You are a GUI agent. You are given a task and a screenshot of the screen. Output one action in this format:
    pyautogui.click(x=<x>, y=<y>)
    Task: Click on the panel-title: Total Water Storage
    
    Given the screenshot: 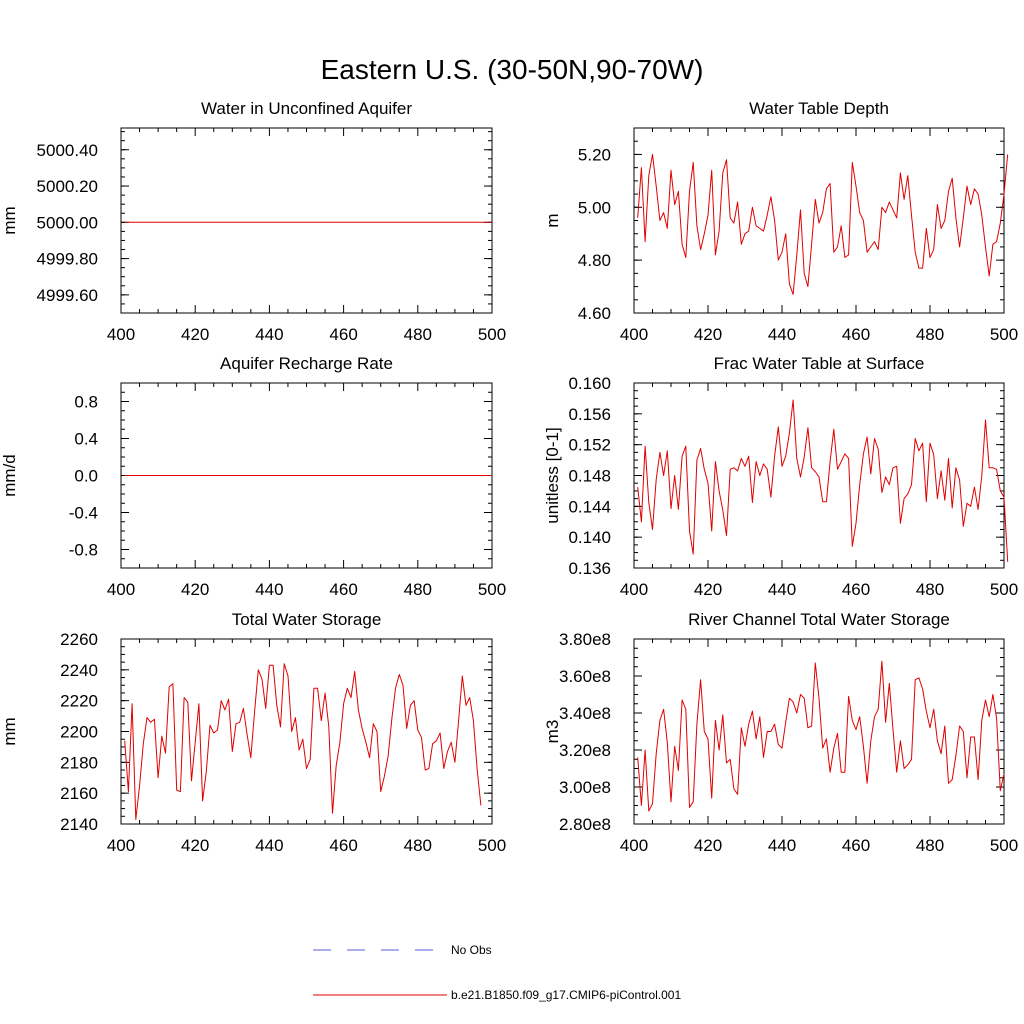 What is the action you would take?
    pyautogui.click(x=307, y=619)
    